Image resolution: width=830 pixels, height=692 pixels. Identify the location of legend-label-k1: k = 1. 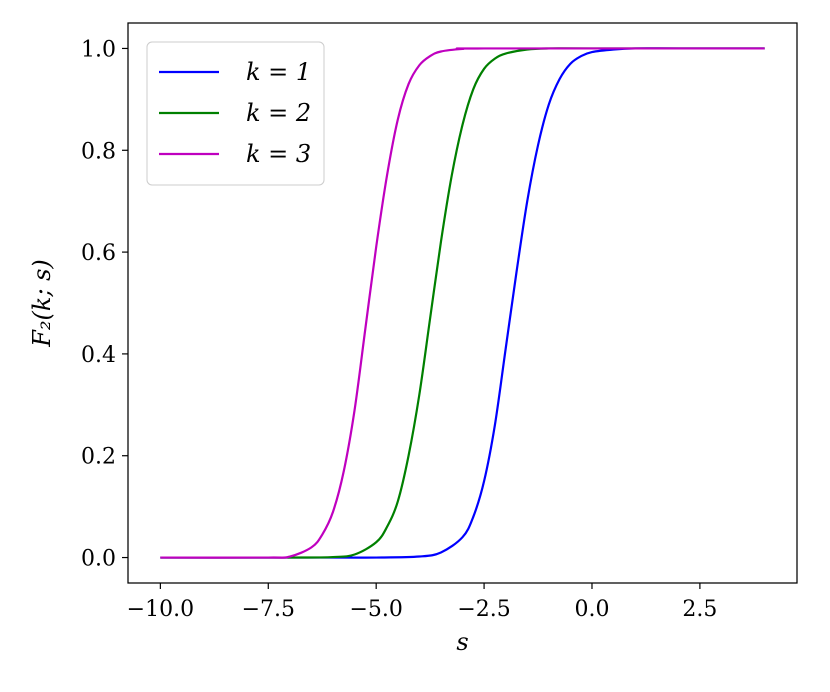
(278, 72).